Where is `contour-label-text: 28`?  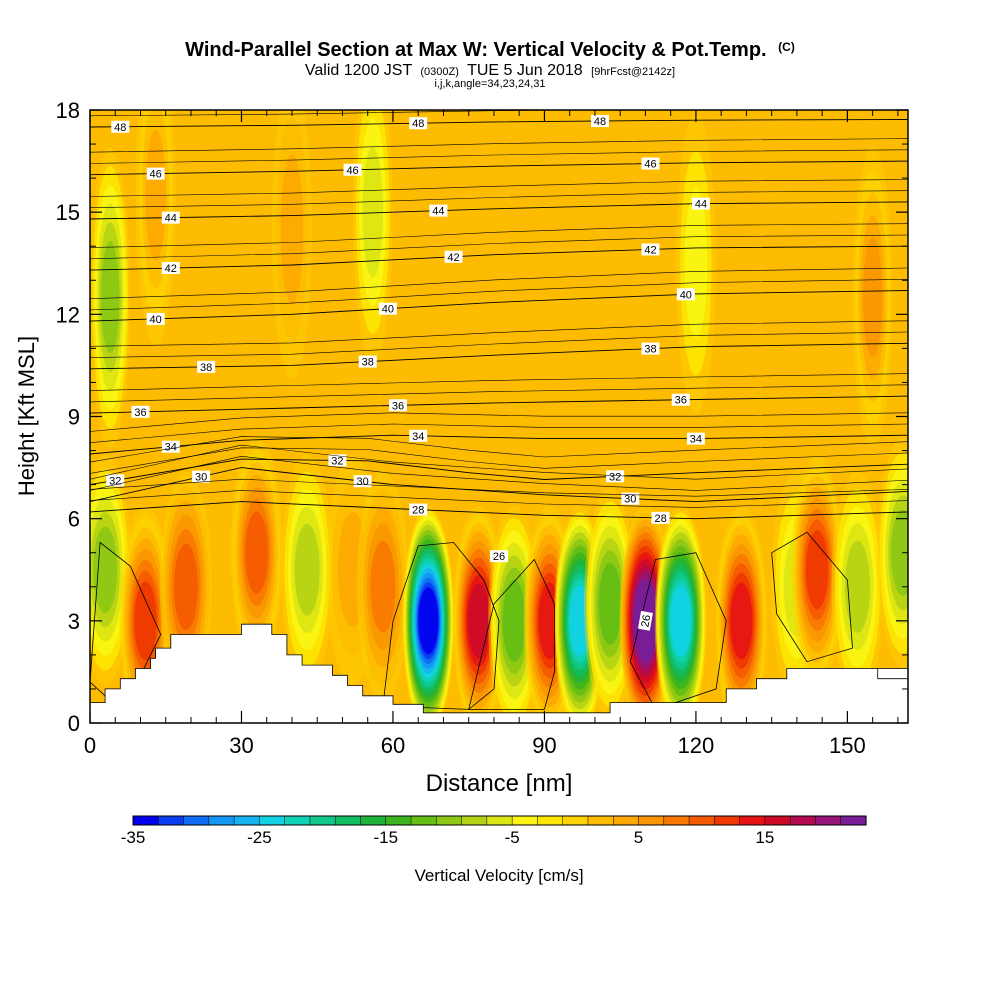 contour-label-text: 28 is located at coordinates (418, 511).